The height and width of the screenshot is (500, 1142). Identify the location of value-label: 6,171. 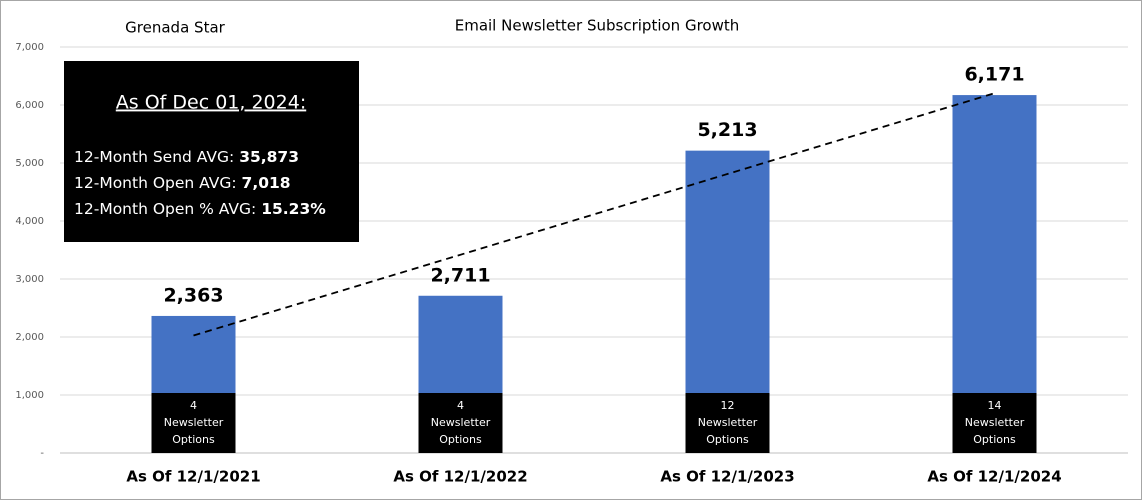
(994, 75).